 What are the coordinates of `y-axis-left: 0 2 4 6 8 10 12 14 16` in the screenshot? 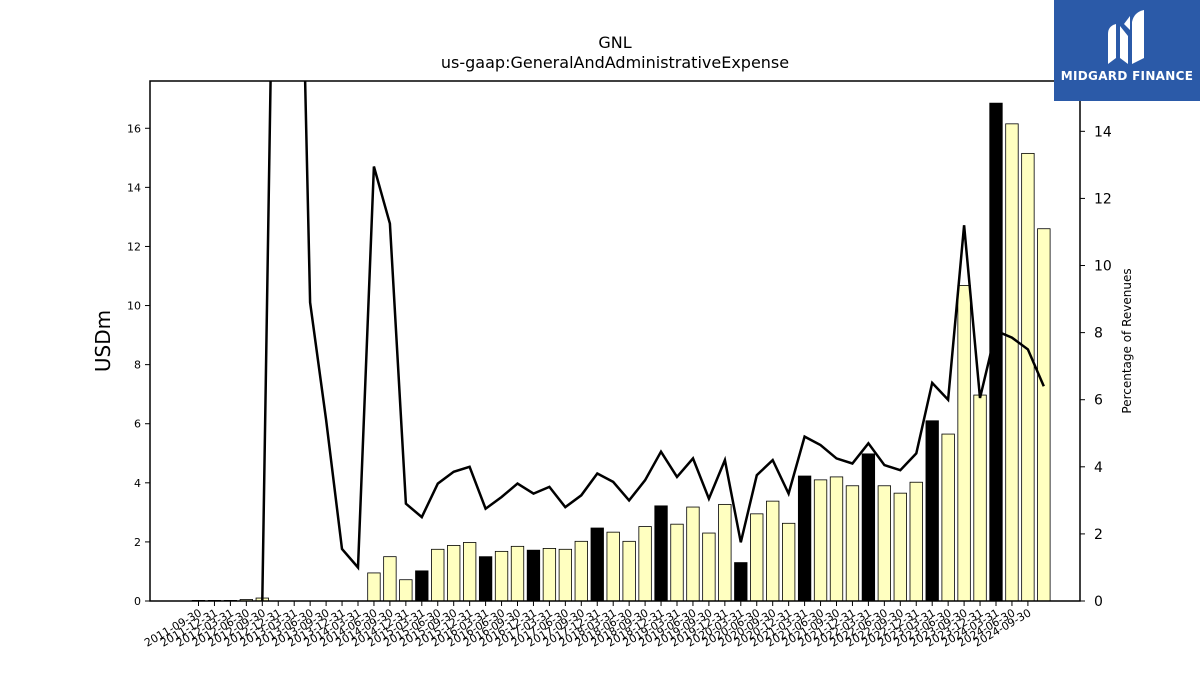 It's located at (138, 365).